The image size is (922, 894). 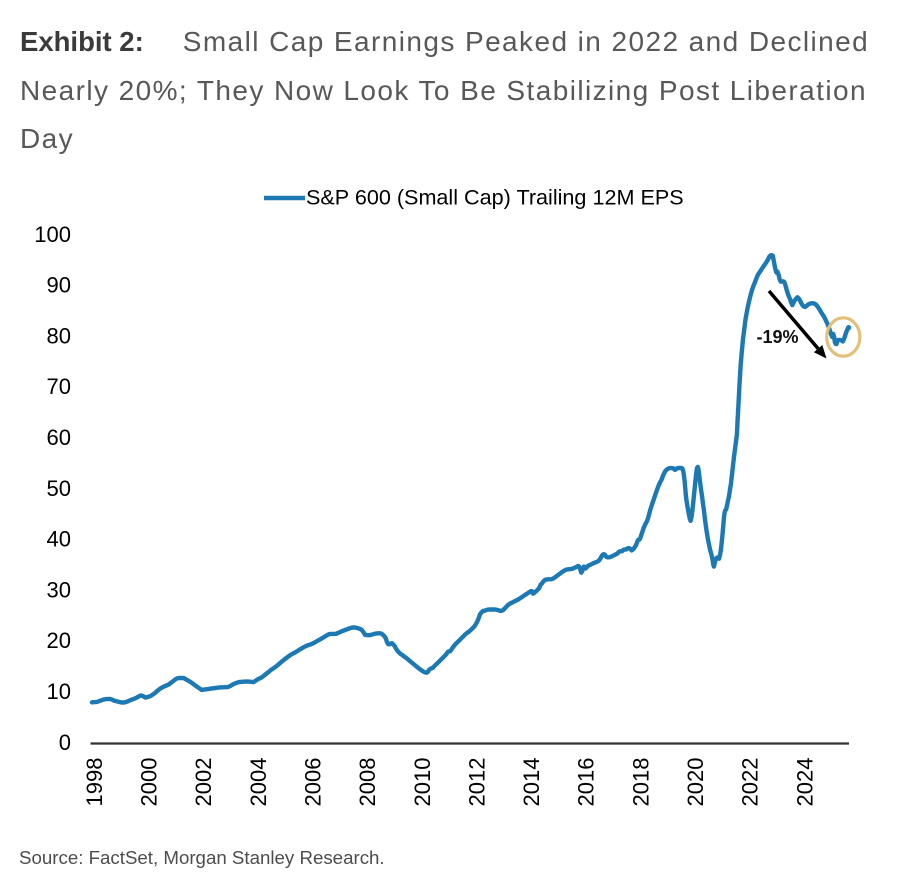 What do you see at coordinates (59, 691) in the screenshot?
I see `svg-text: 10` at bounding box center [59, 691].